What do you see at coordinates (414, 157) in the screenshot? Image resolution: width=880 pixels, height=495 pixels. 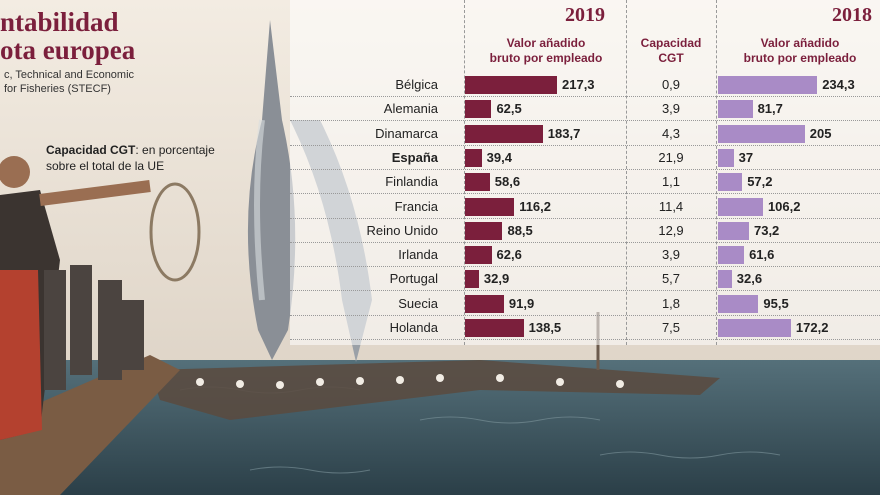 I see `country-label: España` at bounding box center [414, 157].